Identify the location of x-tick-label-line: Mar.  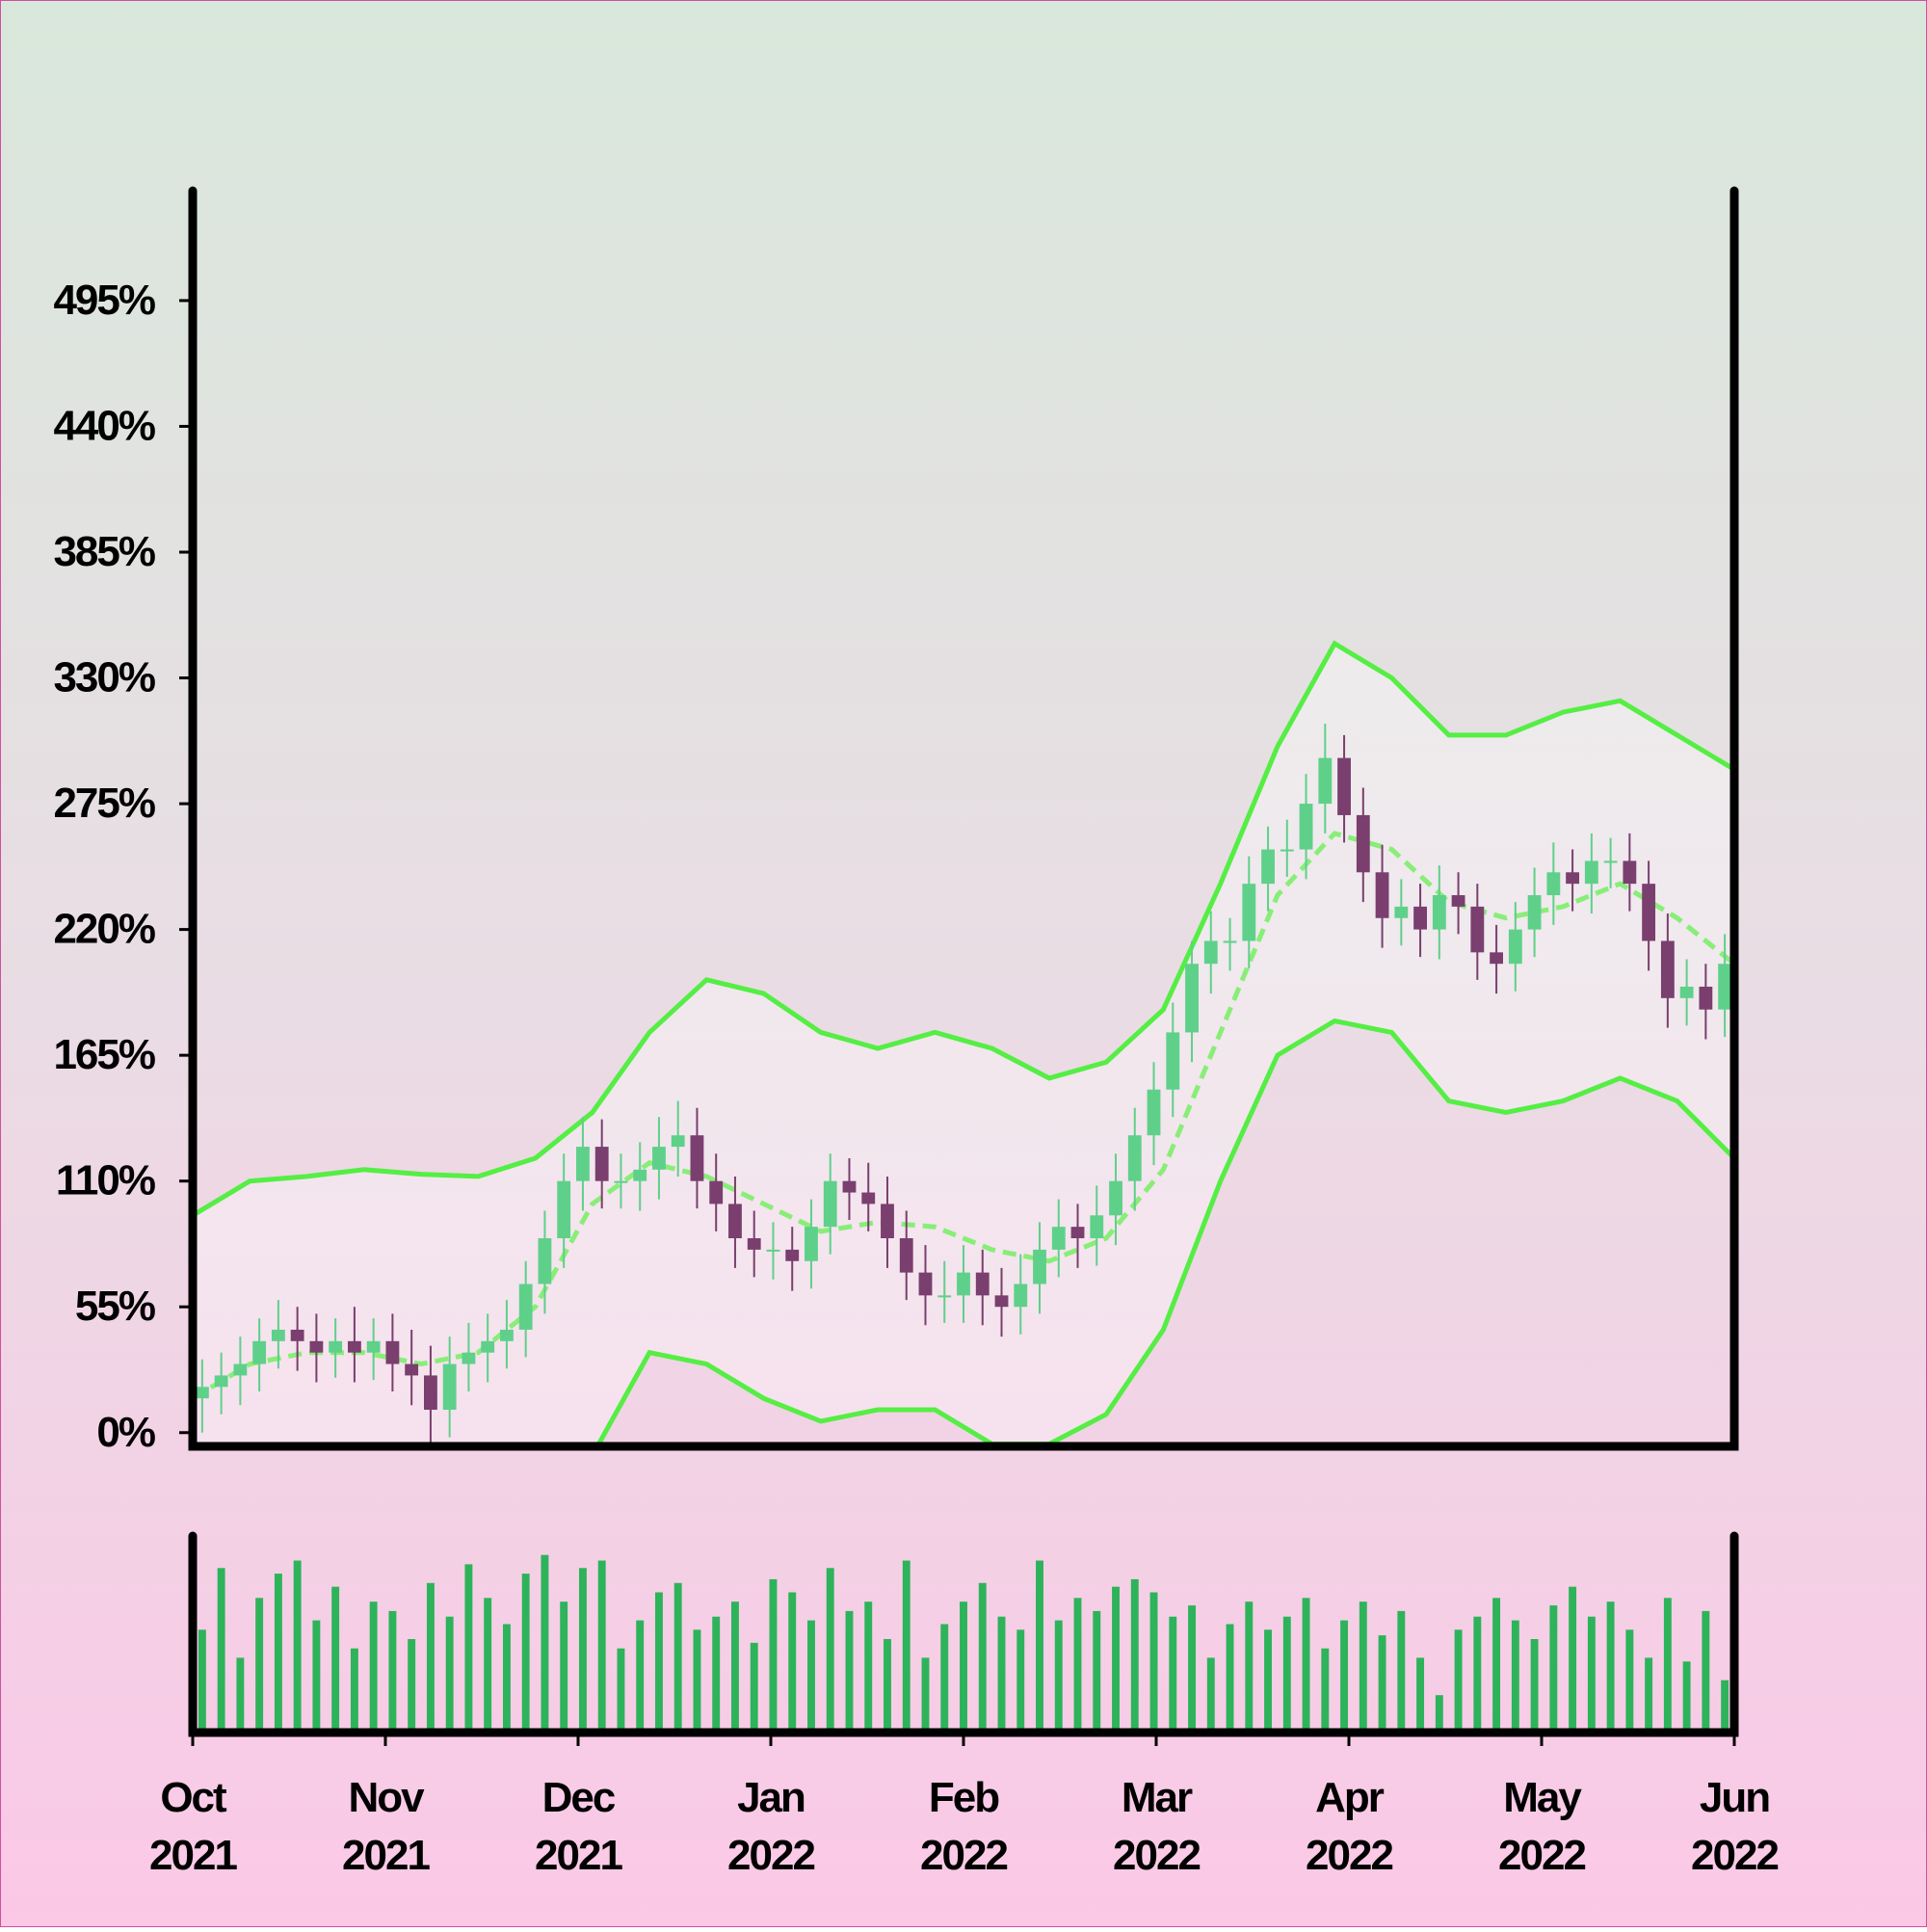
(1157, 1797).